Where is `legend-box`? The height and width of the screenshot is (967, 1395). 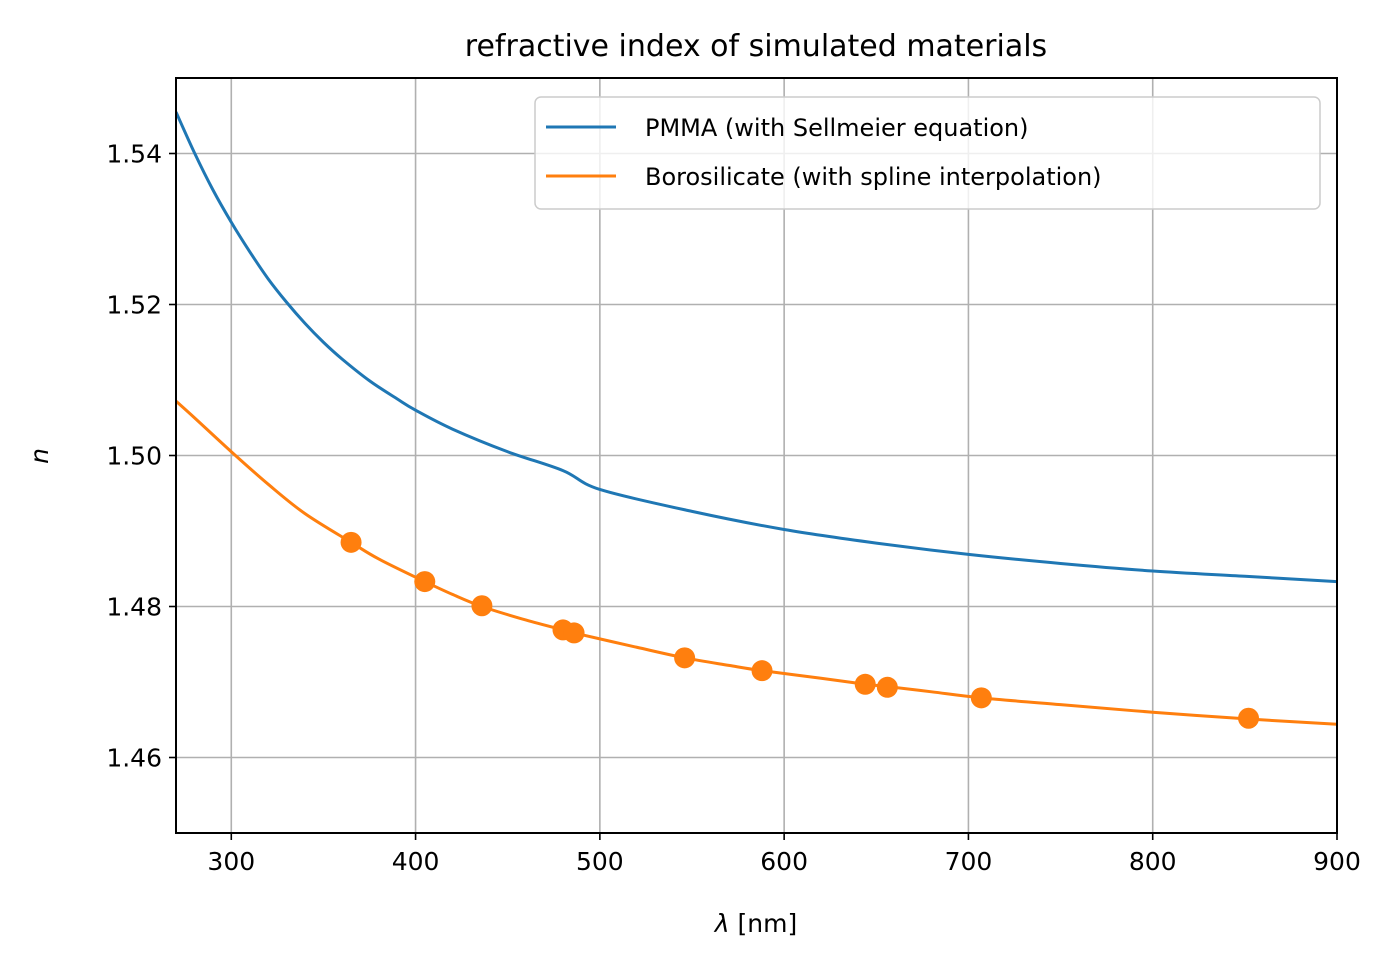 legend-box is located at coordinates (927, 153).